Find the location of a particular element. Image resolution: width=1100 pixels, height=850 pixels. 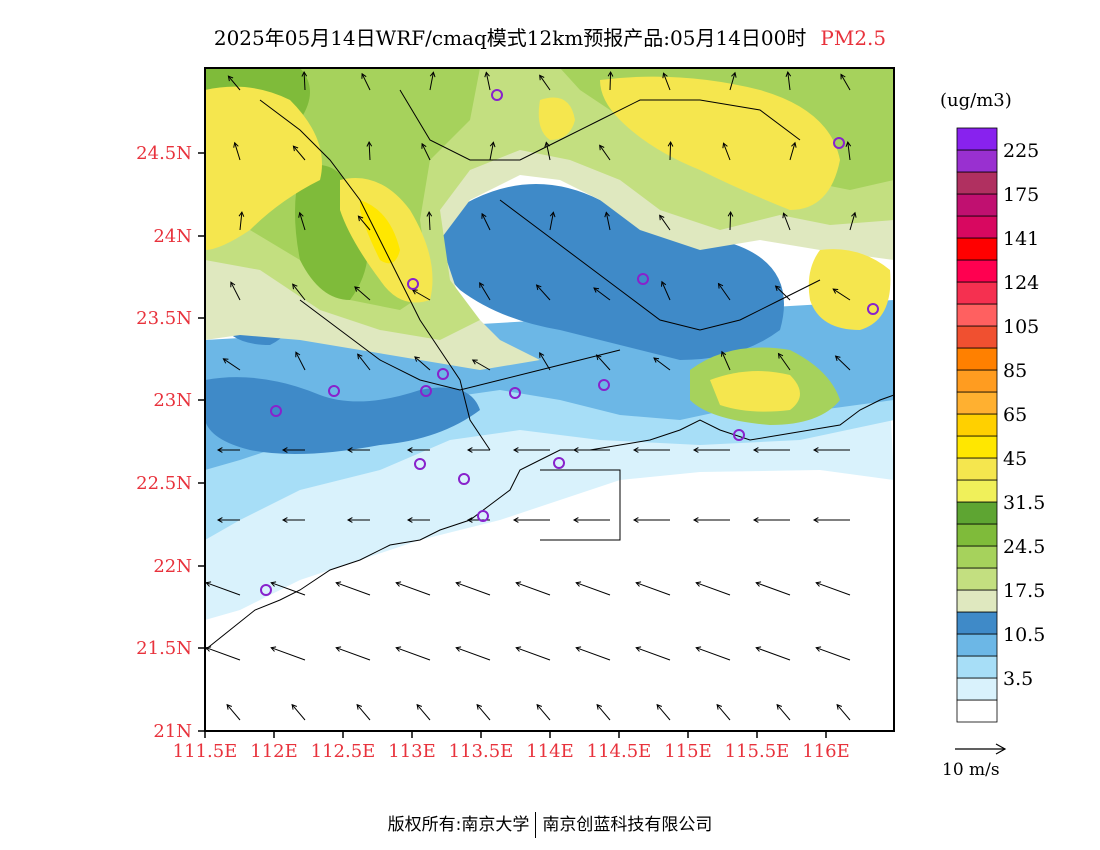

lon-label: 113.5E is located at coordinates (481, 751).